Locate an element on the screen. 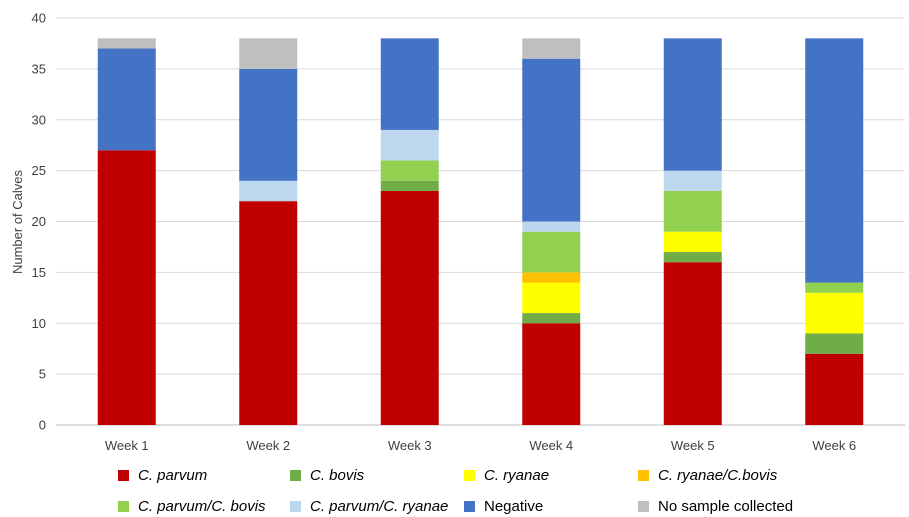 The image size is (909, 517). legend-item: Negative is located at coordinates (503, 506).